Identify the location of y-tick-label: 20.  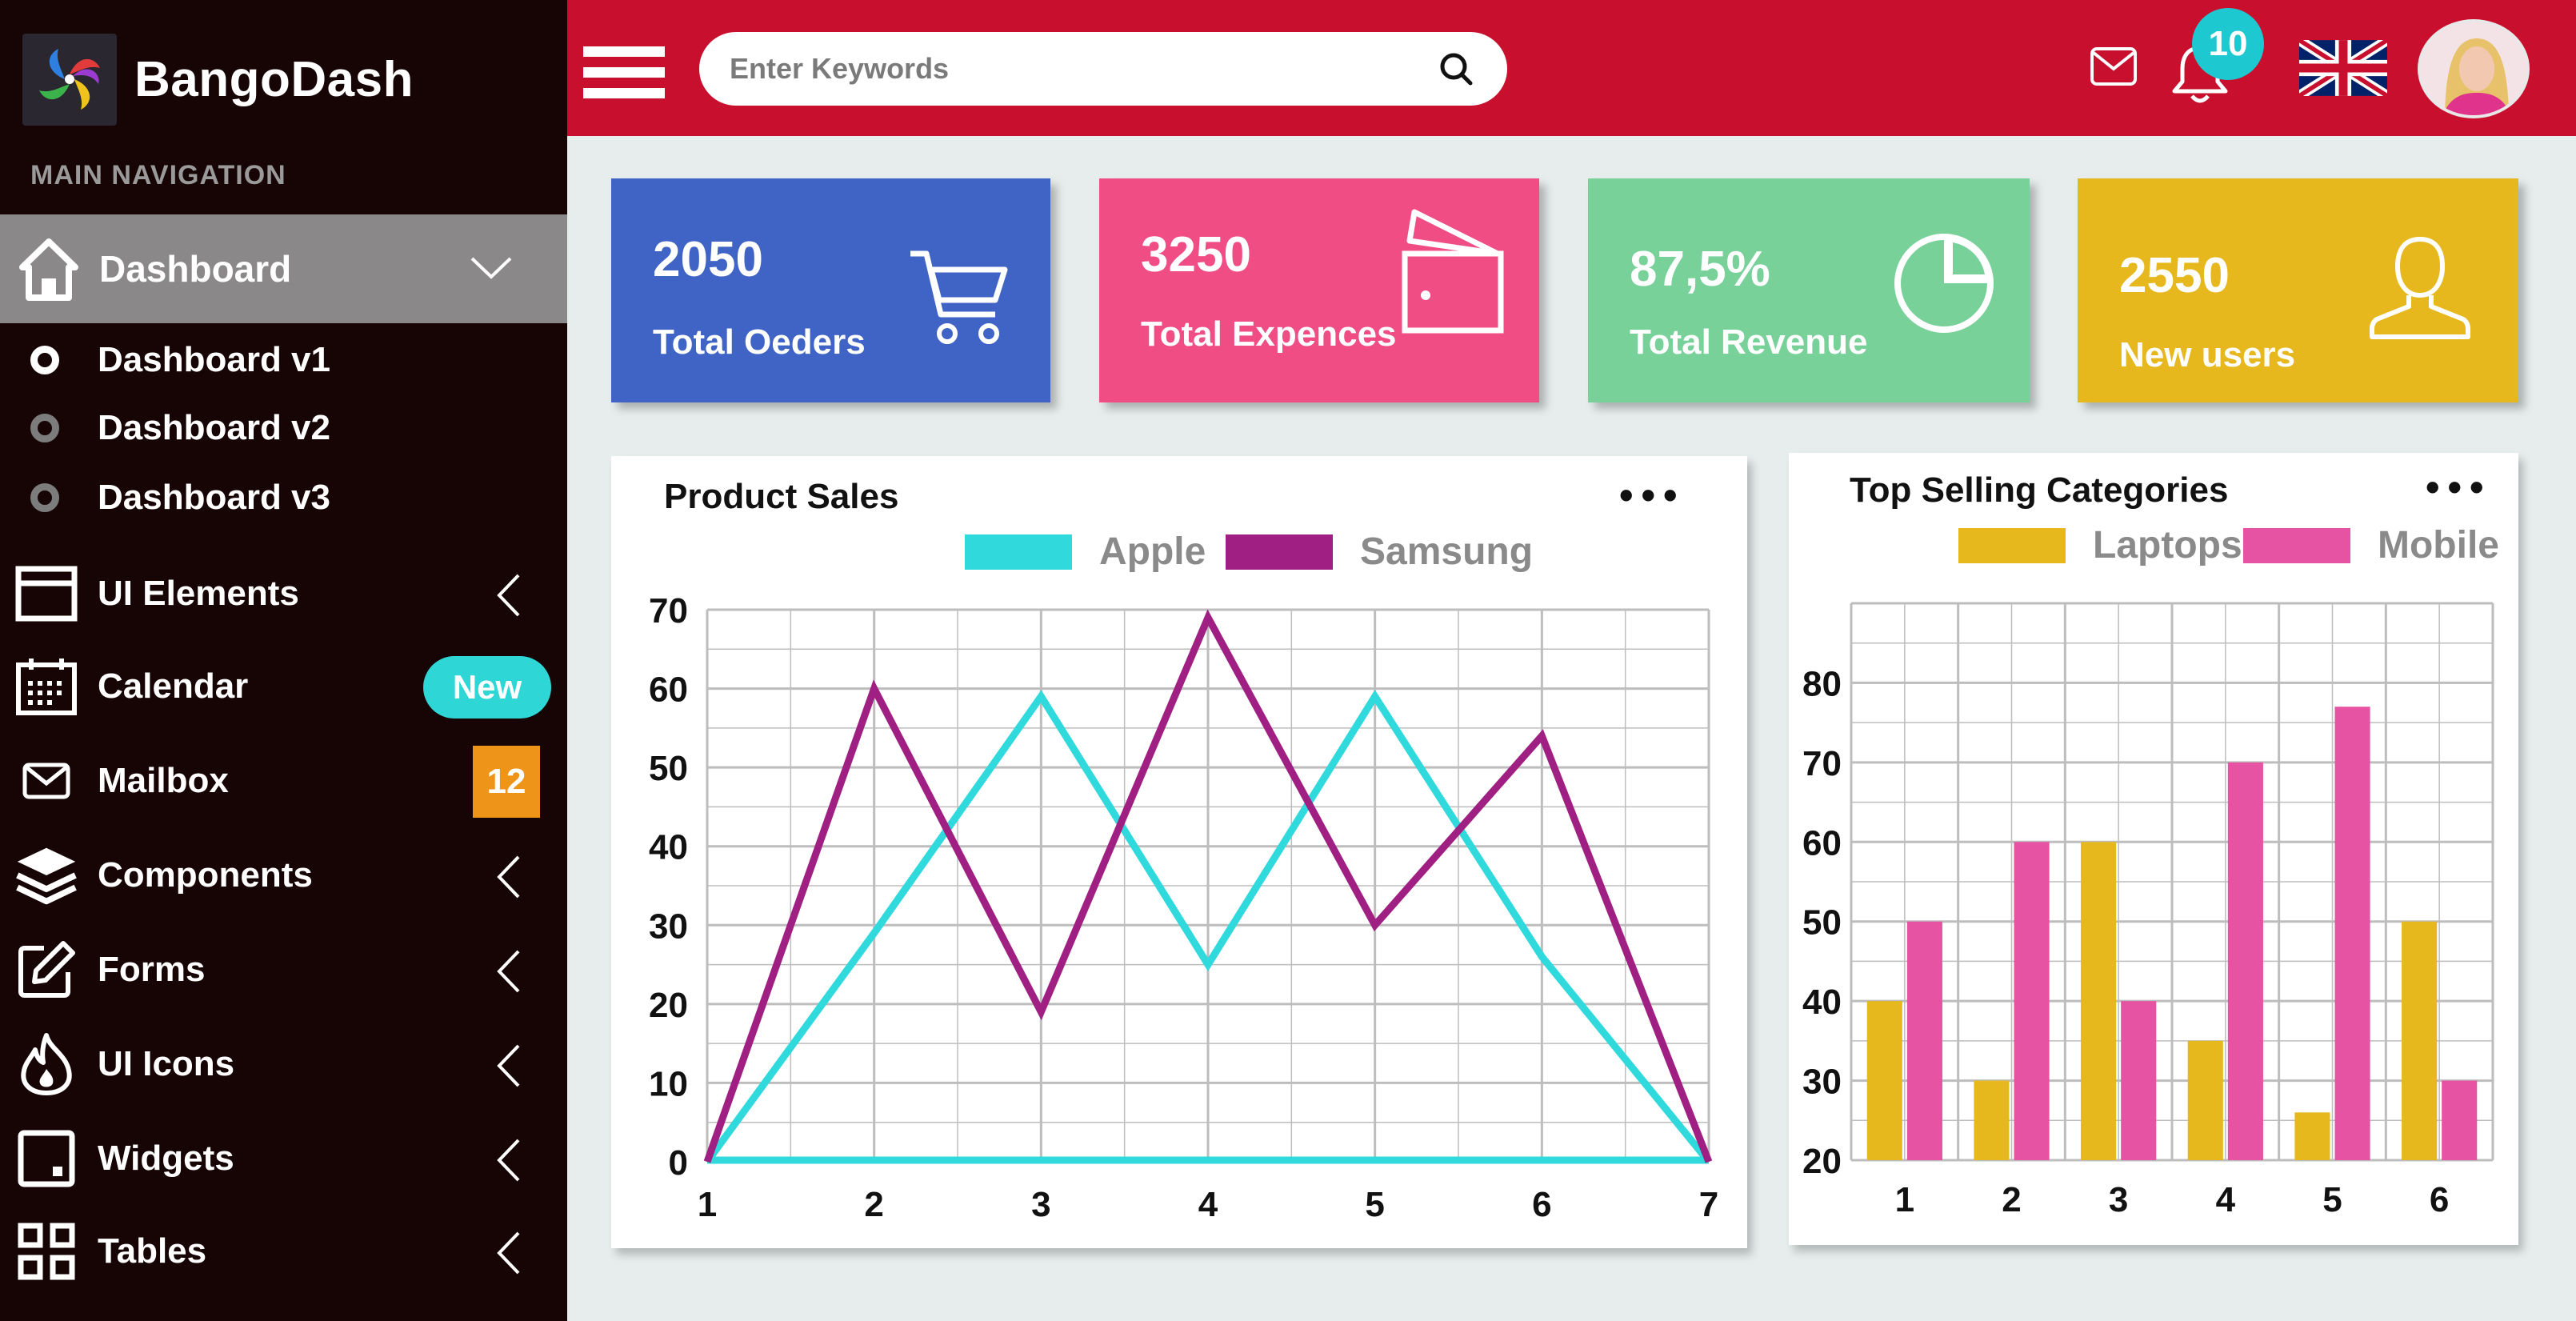
(668, 1006).